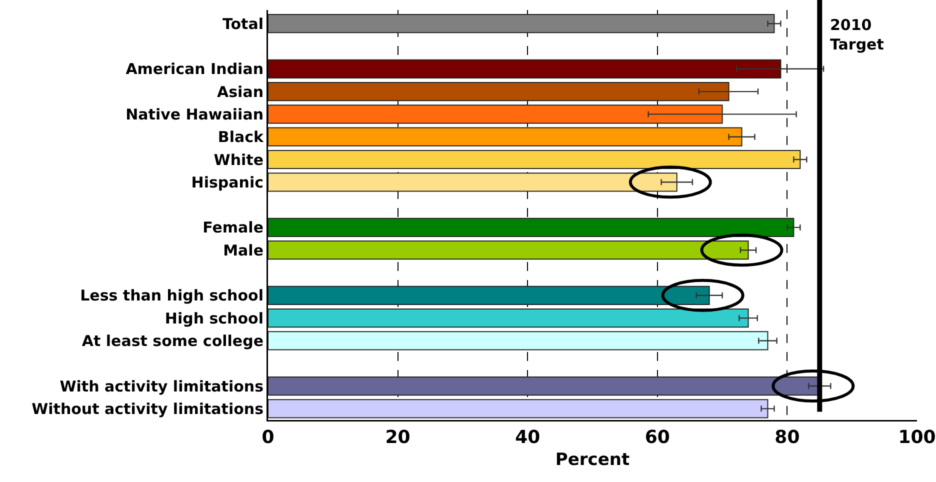 The height and width of the screenshot is (482, 936). Describe the element at coordinates (657, 437) in the screenshot. I see `x-tick-label: 60` at that location.